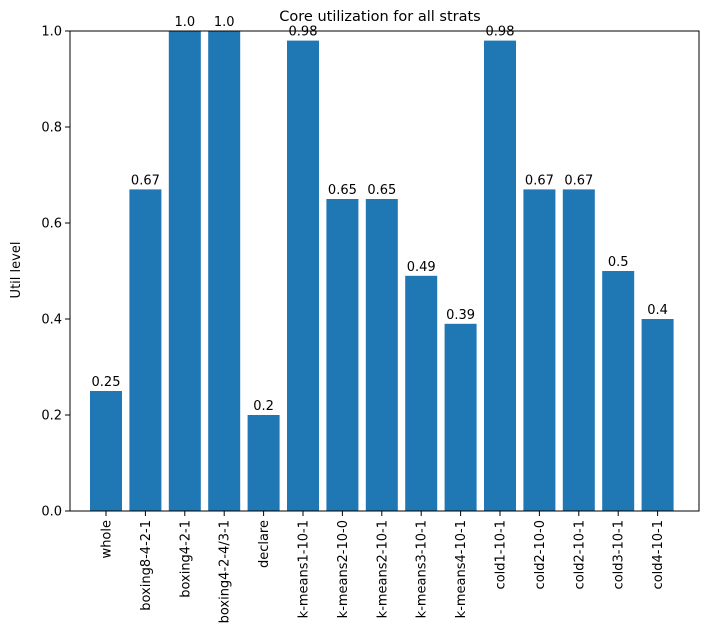 The image size is (711, 640). Describe the element at coordinates (225, 571) in the screenshot. I see `x-tick-label: boxing4-2-4/3-1` at that location.